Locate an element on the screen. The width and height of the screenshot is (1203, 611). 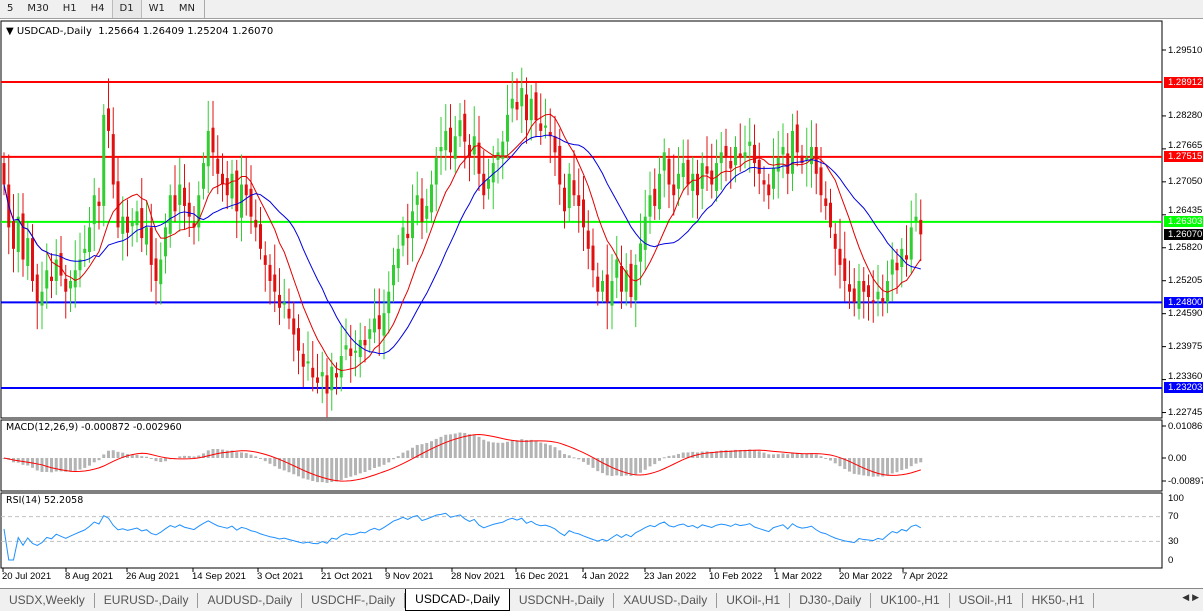
x-tick-label: 1 Mar 2022 is located at coordinates (798, 576).